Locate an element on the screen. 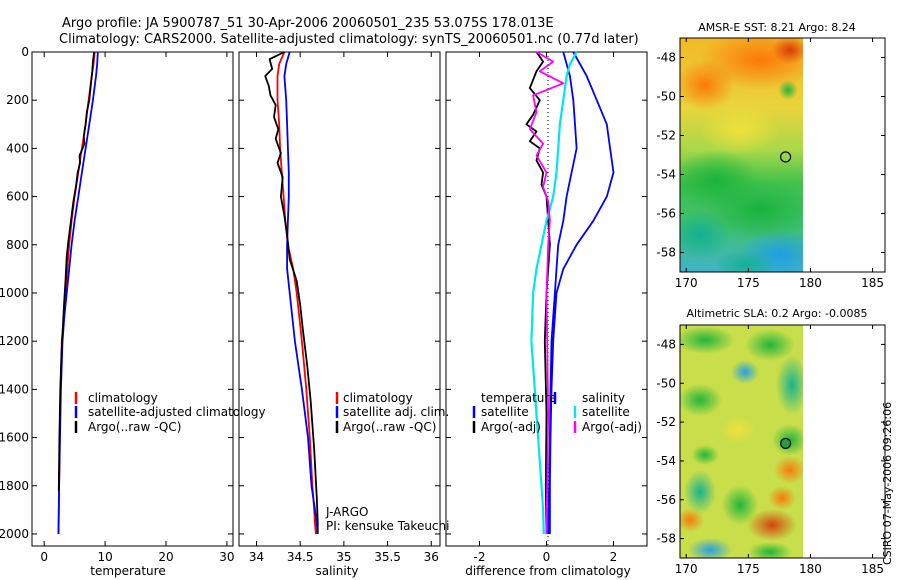 Image resolution: width=900 pixels, height=580 pixels. x-tick-label: 34 is located at coordinates (256, 557).